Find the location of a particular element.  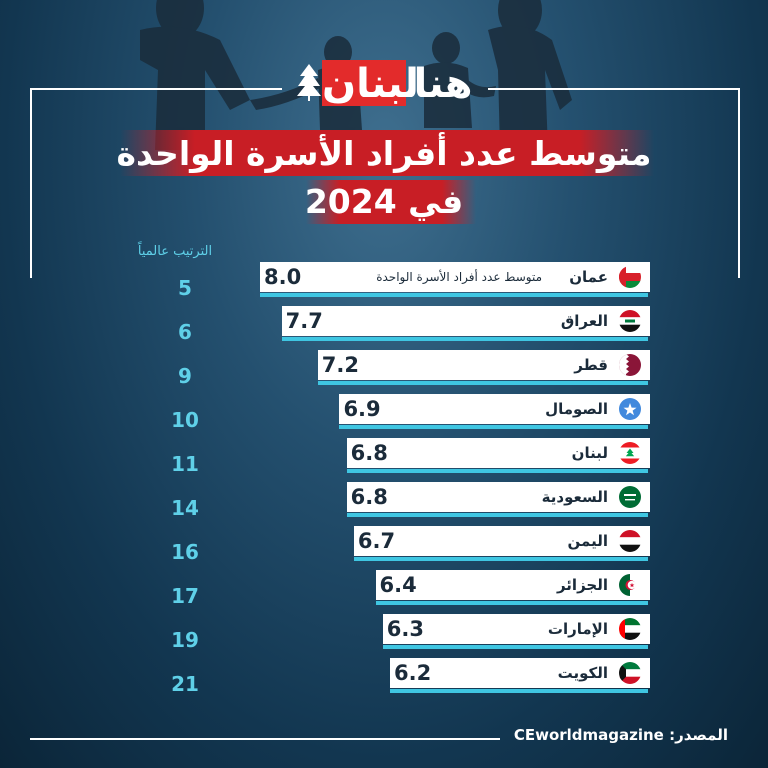

brand-logo: لبنان هنا is located at coordinates (385, 84).